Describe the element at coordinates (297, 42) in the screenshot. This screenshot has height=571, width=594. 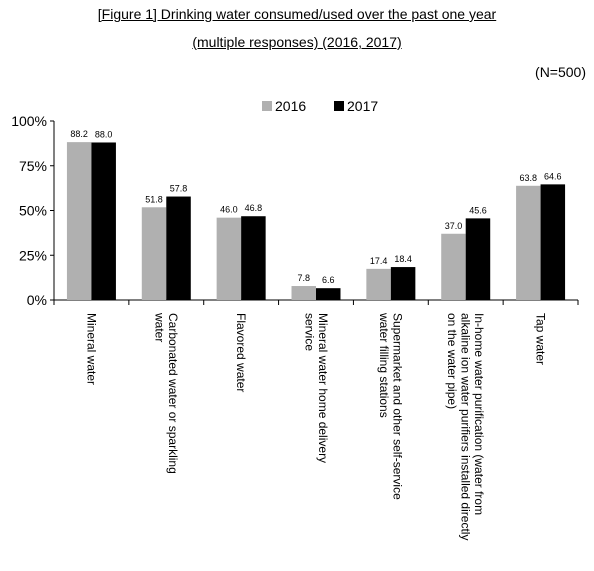
I see `chart-title-line-2: (multiple responses) (2016, 2017)` at that location.